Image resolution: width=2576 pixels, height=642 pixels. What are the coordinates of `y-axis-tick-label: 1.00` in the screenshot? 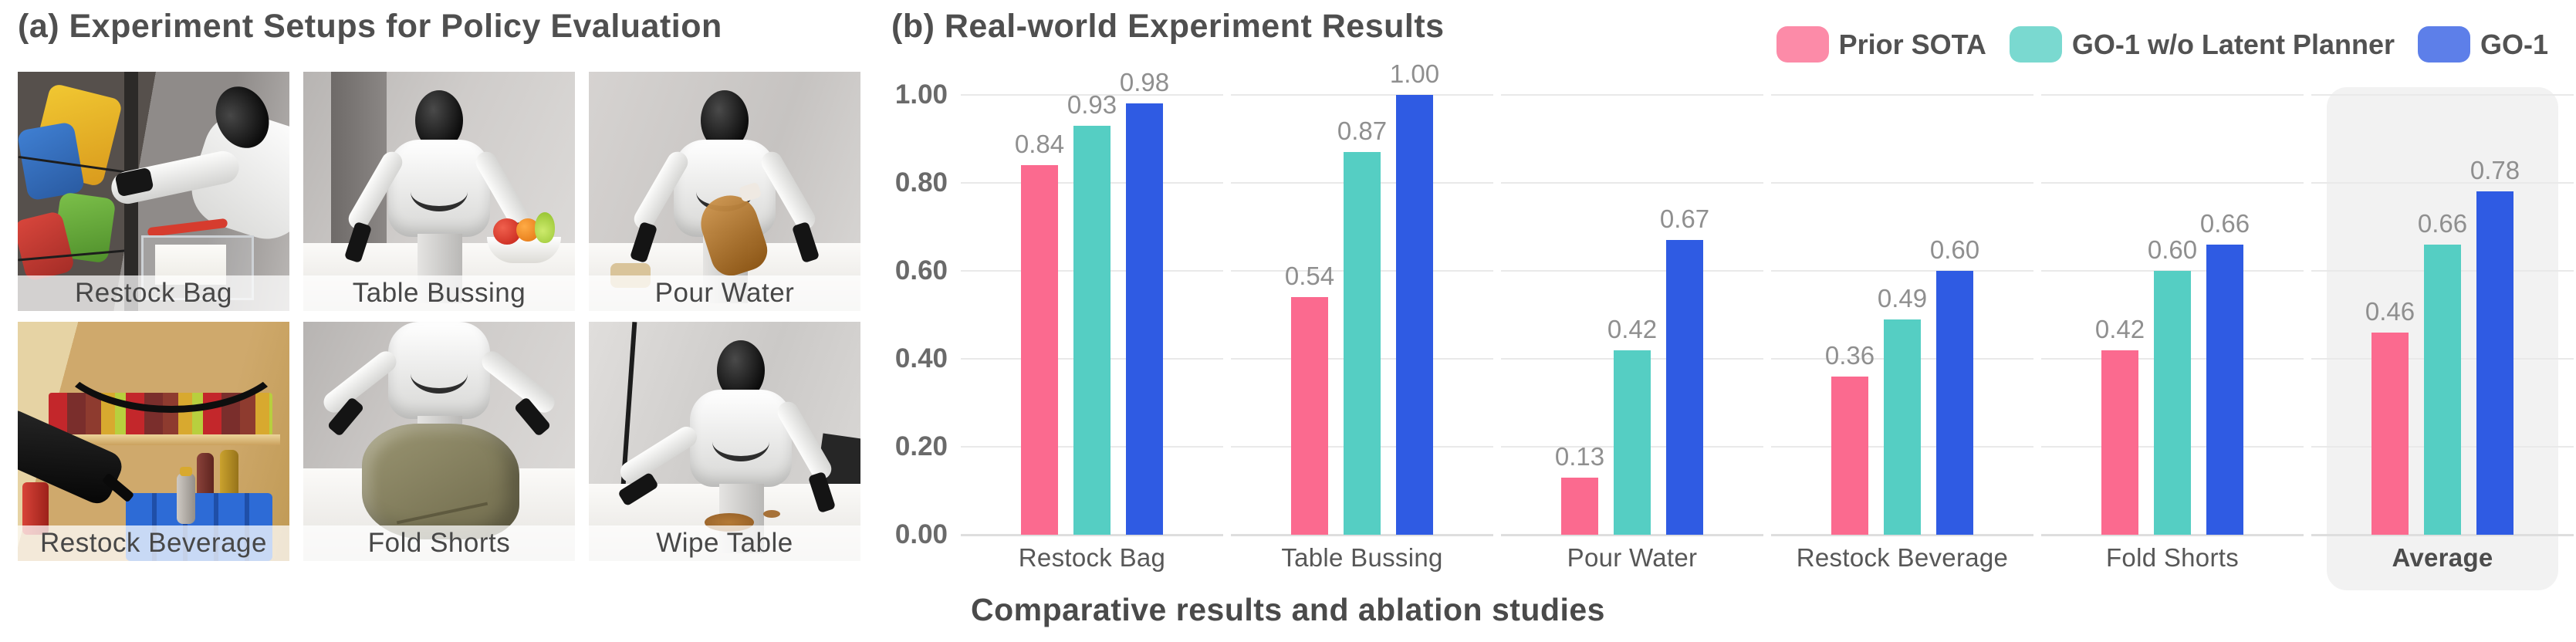 It's located at (921, 94).